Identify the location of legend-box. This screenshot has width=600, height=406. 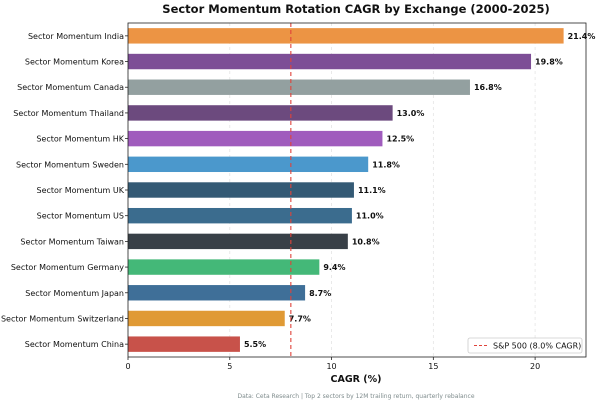
(525, 345).